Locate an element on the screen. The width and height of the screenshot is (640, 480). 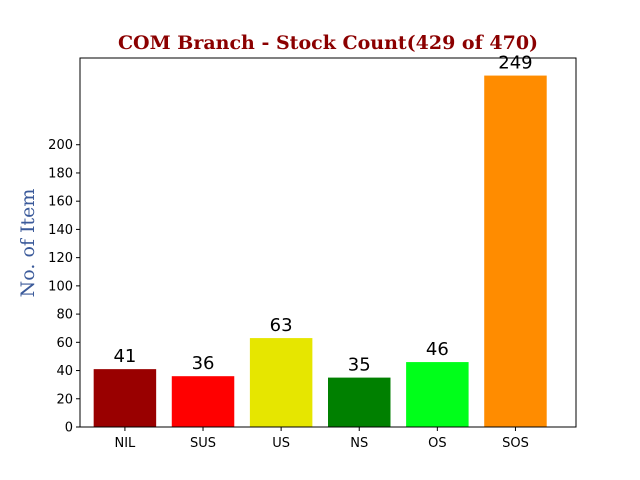
y-tick-label: 140 is located at coordinates (60, 230).